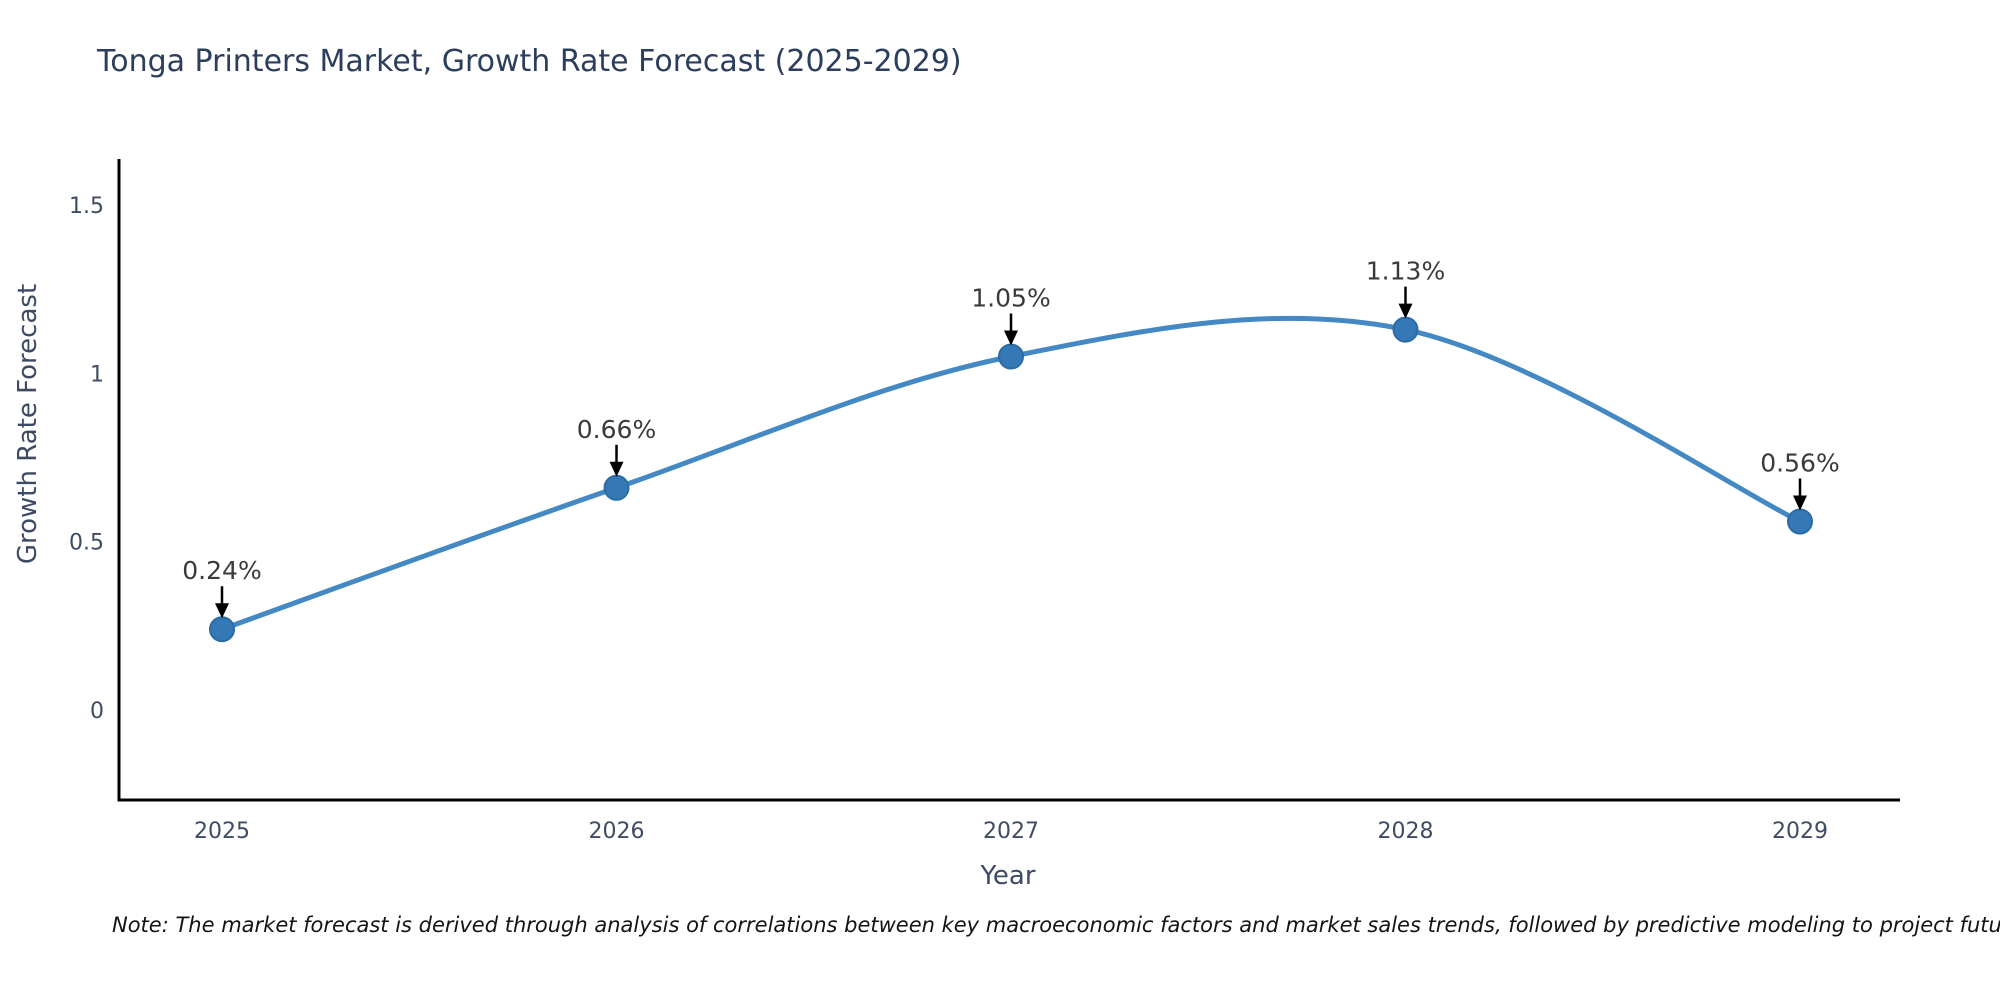  What do you see at coordinates (1406, 831) in the screenshot?
I see `x-tick-label: 2028` at bounding box center [1406, 831].